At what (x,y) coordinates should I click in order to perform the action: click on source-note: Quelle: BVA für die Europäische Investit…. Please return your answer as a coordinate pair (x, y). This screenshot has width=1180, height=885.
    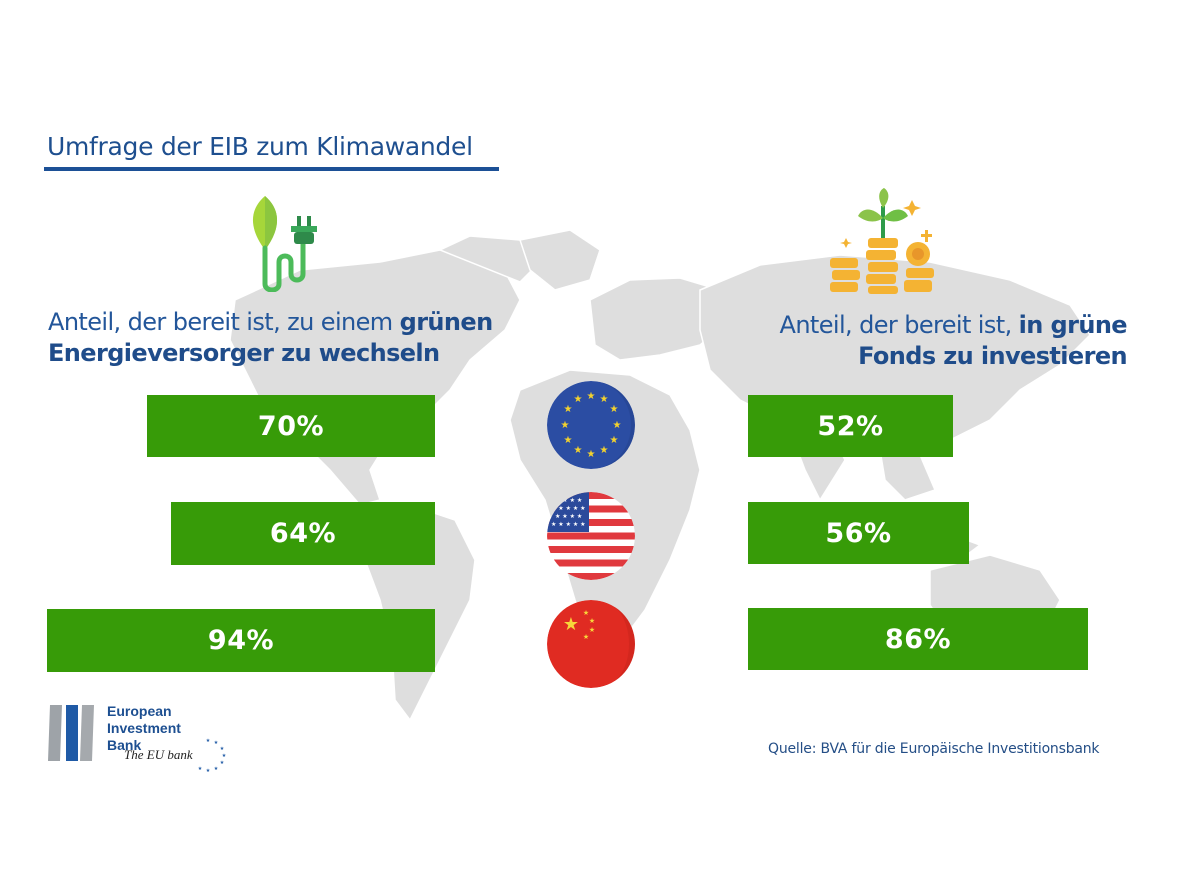
    Looking at the image, I should click on (934, 749).